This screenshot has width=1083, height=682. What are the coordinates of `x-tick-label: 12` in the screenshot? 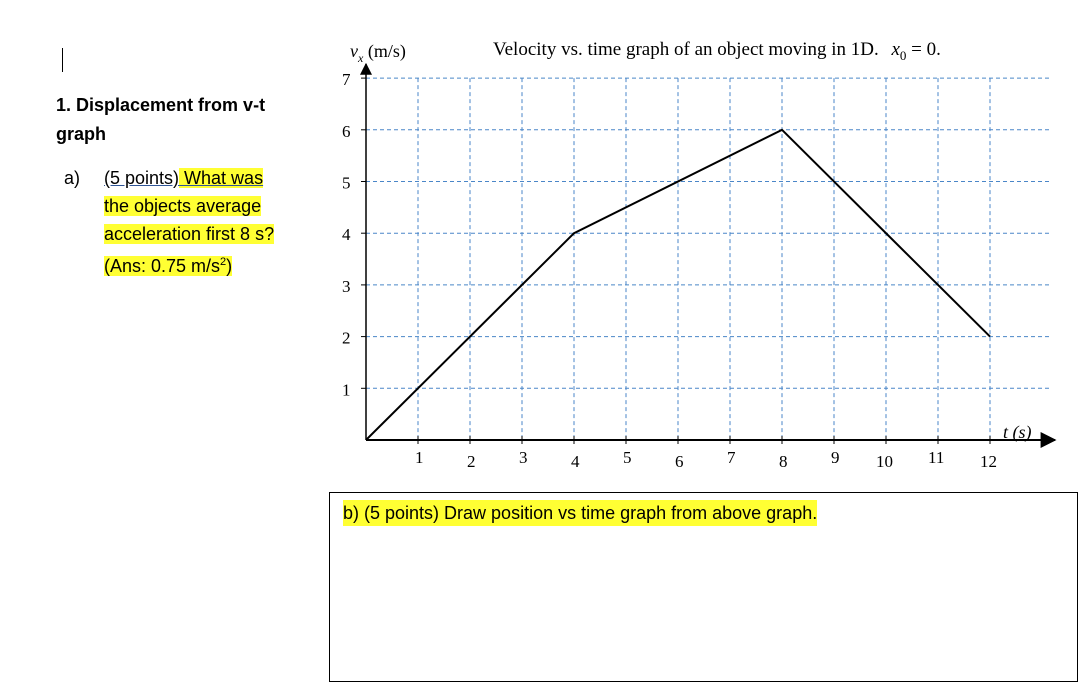 It's located at (988, 461).